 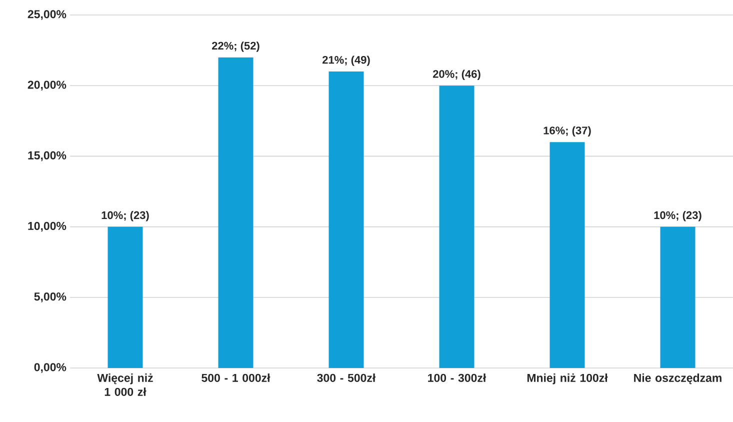 What do you see at coordinates (125, 385) in the screenshot?
I see `x-tick-label: Więcej niż 1 000 zł` at bounding box center [125, 385].